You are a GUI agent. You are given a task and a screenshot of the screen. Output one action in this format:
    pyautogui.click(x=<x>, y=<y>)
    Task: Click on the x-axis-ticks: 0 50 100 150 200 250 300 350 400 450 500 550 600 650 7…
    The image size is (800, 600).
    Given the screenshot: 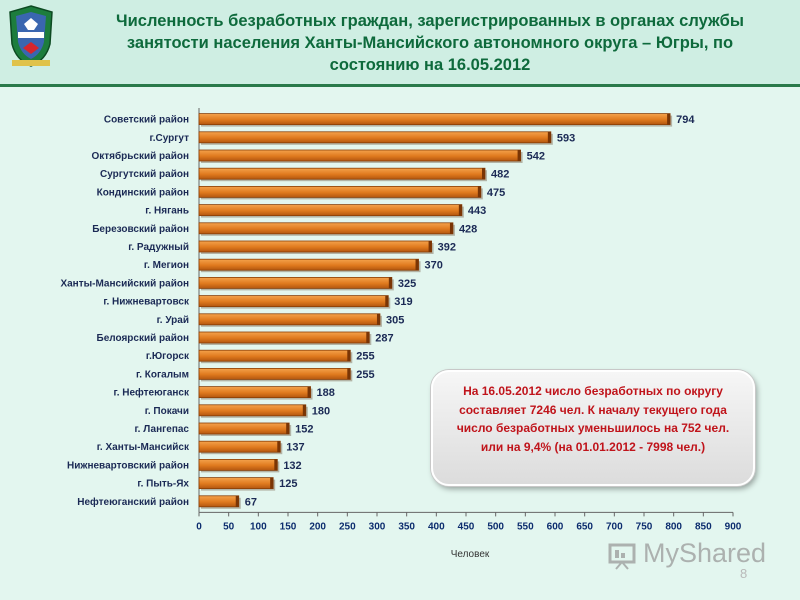 What is the action you would take?
    pyautogui.click(x=469, y=522)
    